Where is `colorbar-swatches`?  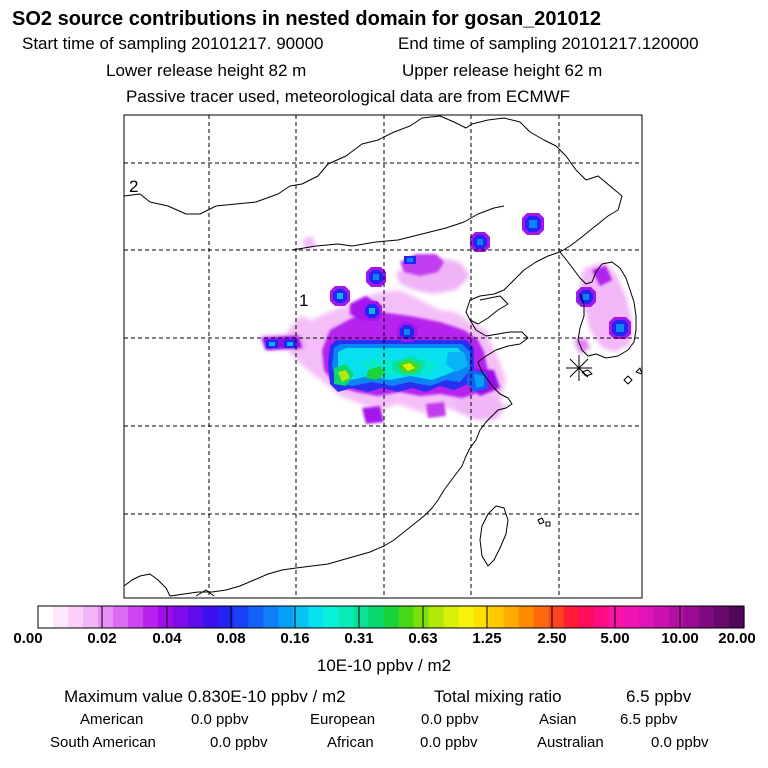 colorbar-swatches is located at coordinates (391, 617).